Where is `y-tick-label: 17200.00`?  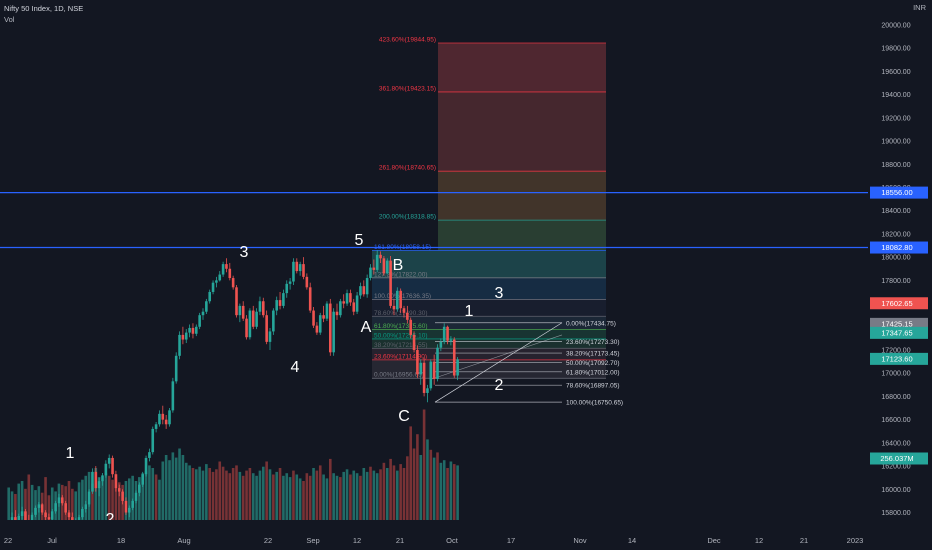 y-tick-label: 17200.00 is located at coordinates (895, 351).